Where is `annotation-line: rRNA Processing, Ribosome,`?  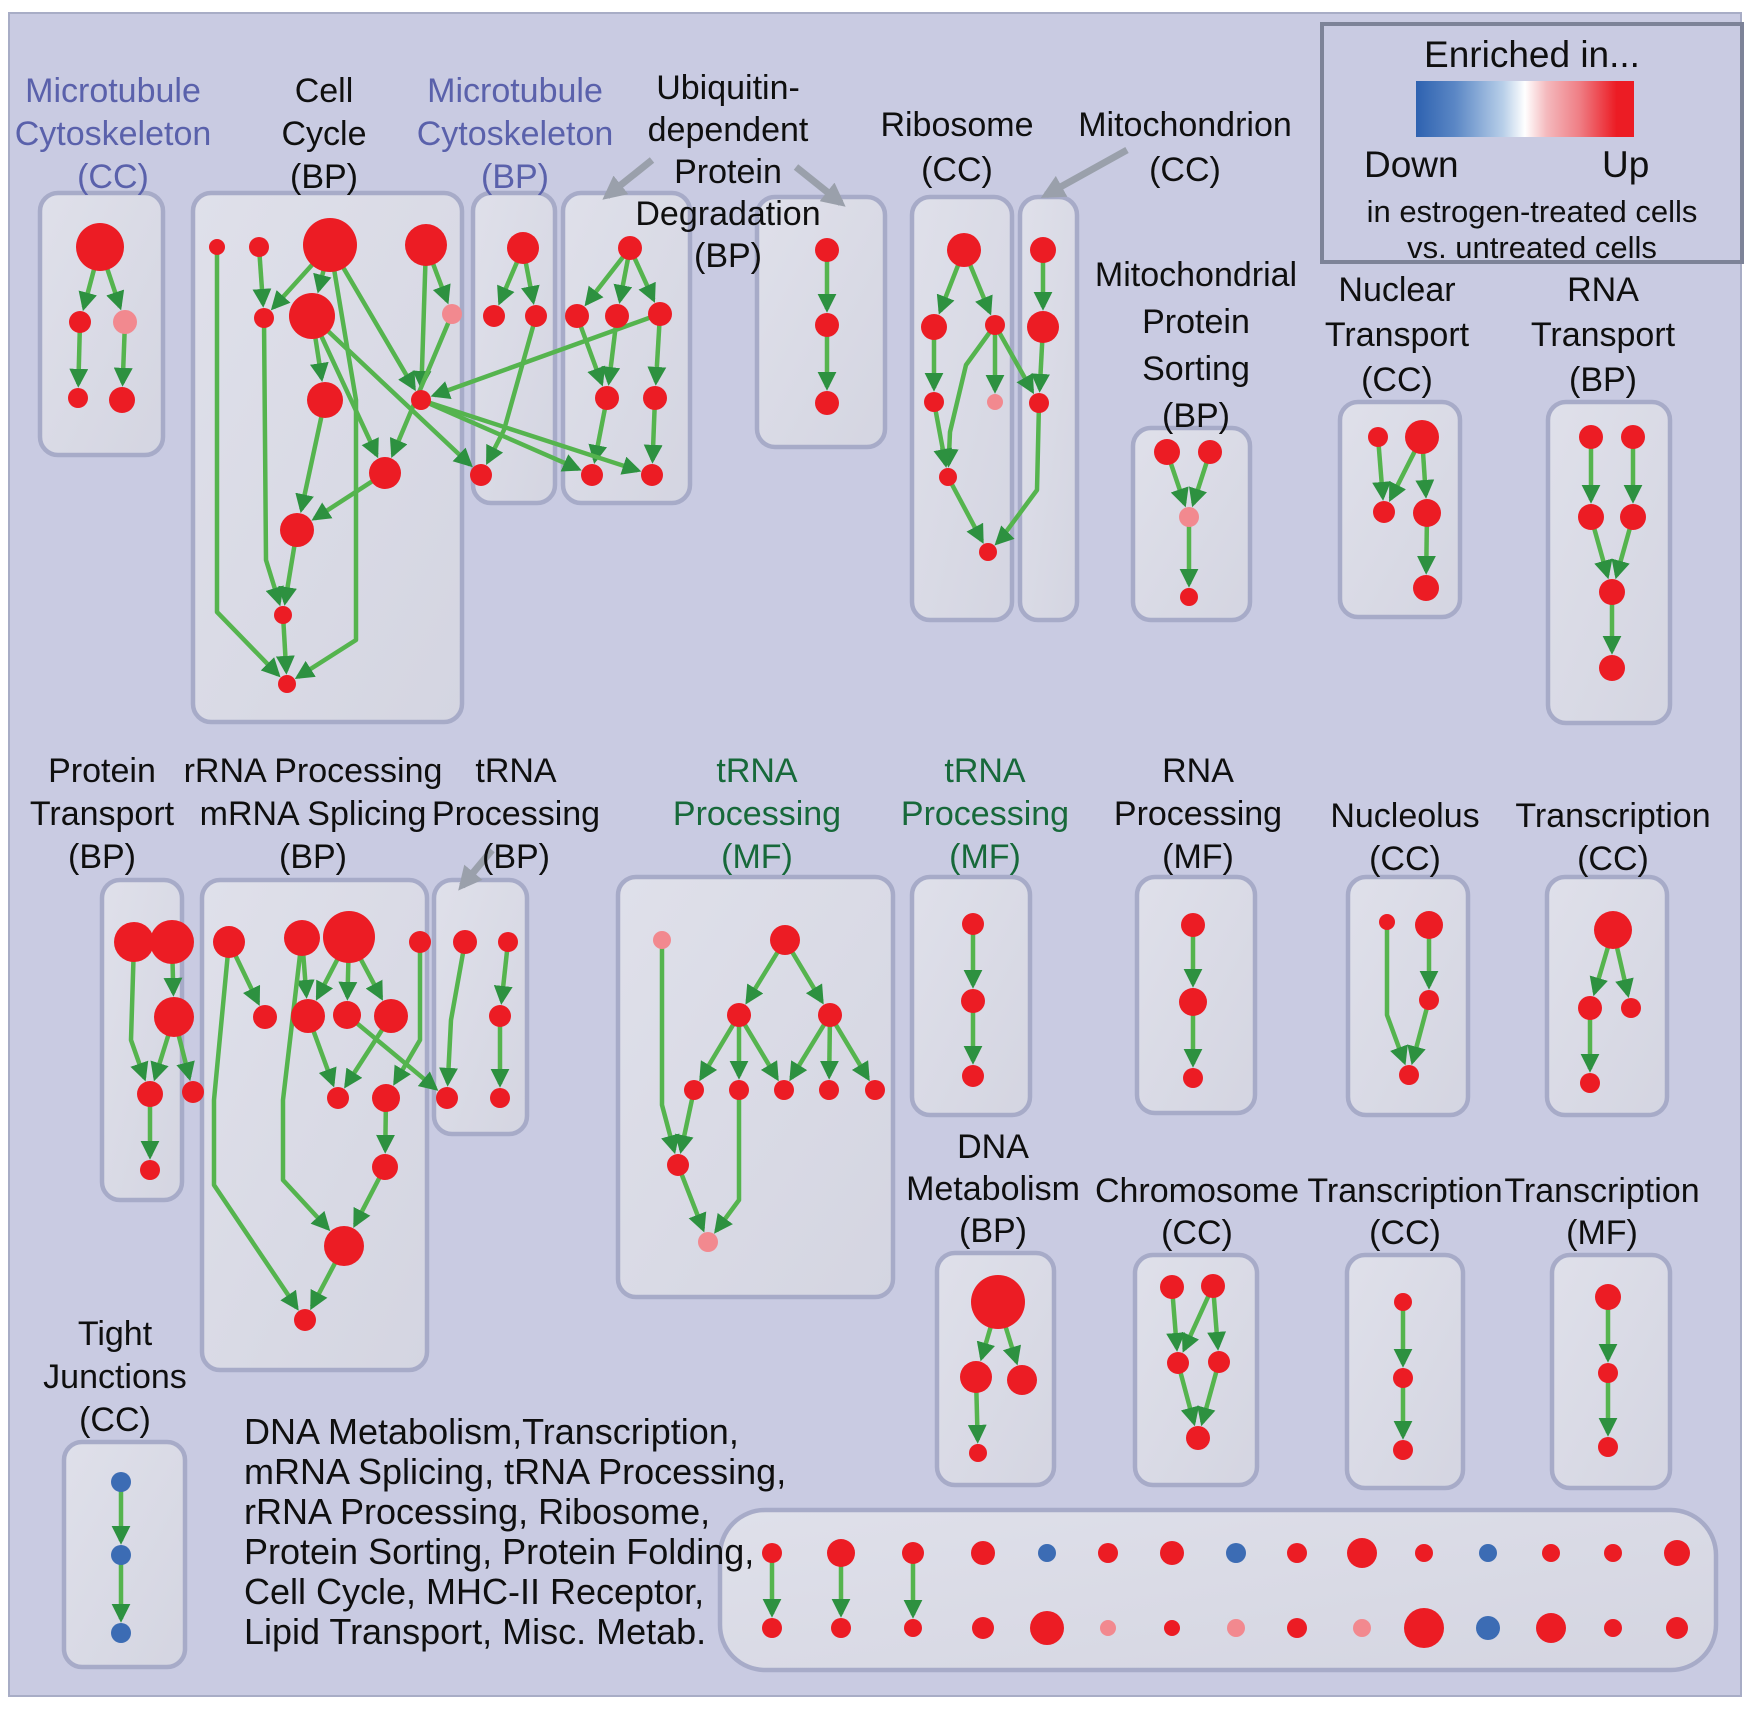 annotation-line: rRNA Processing, Ribosome, is located at coordinates (477, 1511).